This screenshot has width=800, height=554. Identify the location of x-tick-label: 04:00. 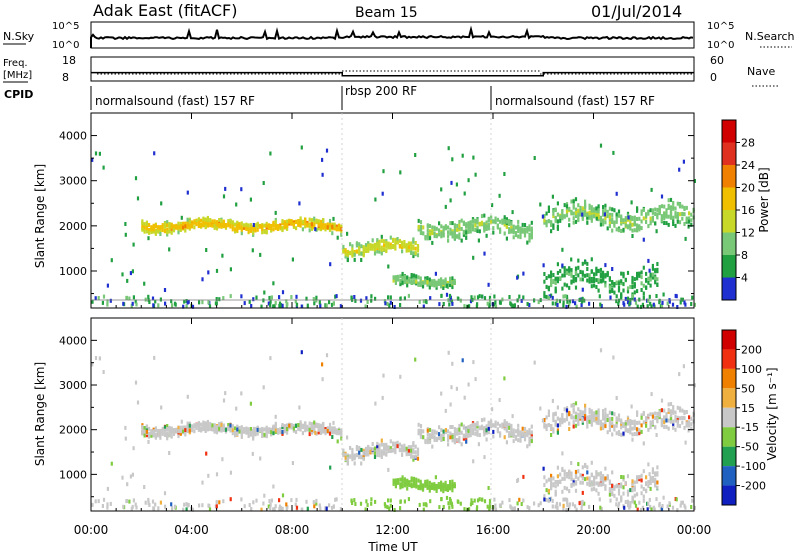
(191, 530).